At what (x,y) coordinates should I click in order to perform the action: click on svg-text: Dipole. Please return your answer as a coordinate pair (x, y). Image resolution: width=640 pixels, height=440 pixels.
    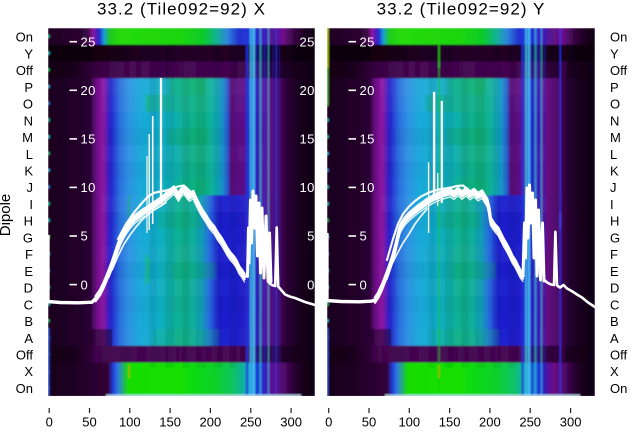
    Looking at the image, I should click on (7, 215).